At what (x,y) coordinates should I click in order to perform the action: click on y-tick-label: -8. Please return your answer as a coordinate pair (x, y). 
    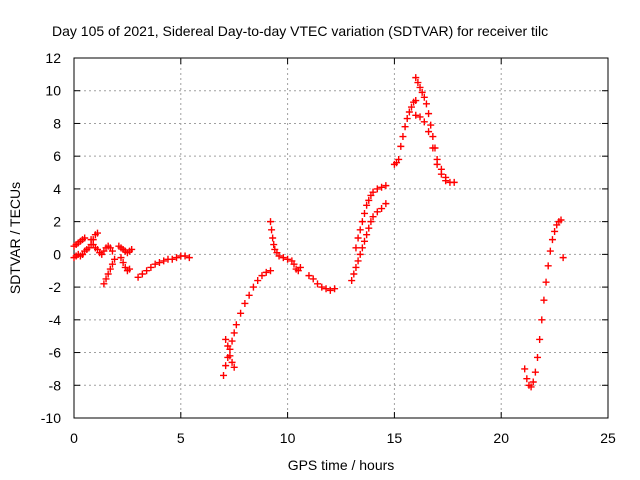
    Looking at the image, I should click on (55, 385).